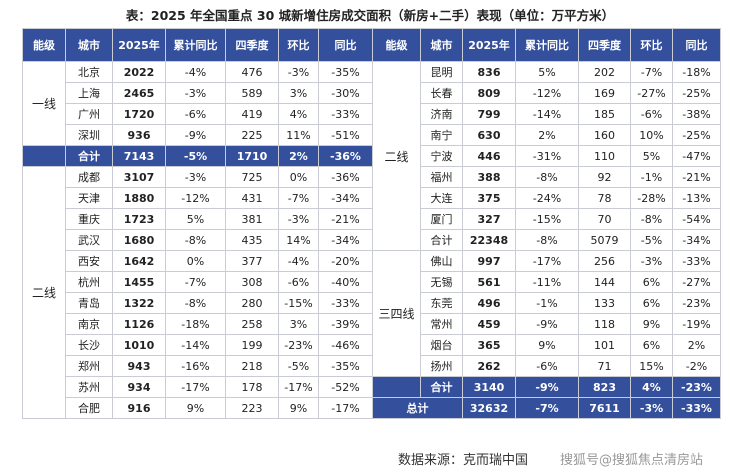  What do you see at coordinates (441, 93) in the screenshot?
I see `cell: 长春` at bounding box center [441, 93].